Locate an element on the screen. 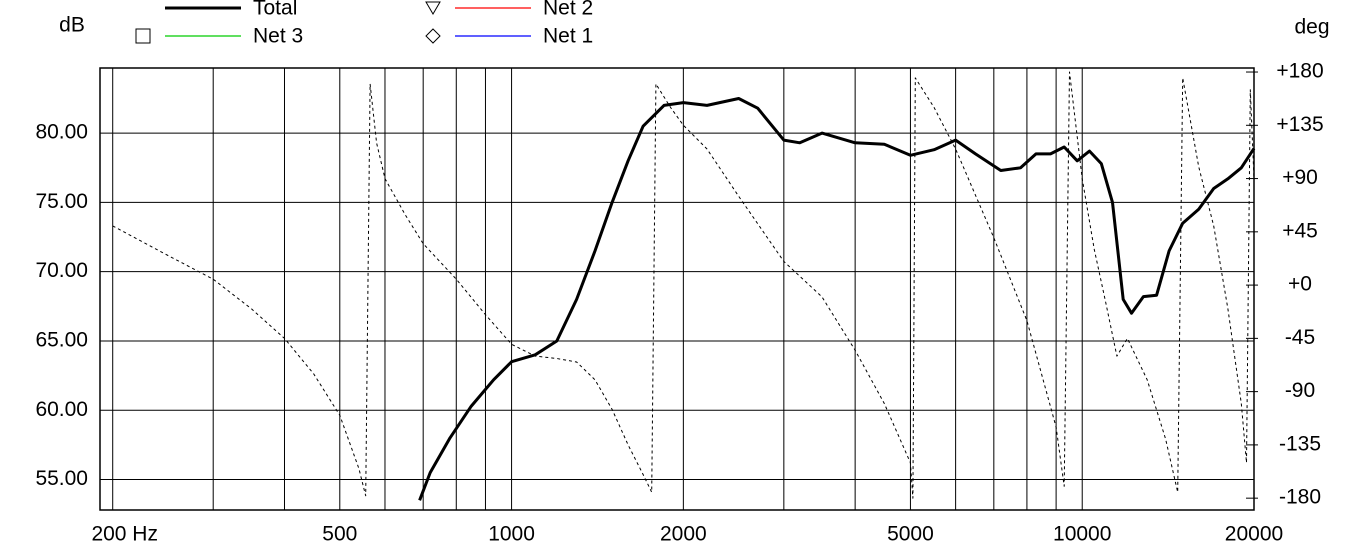  y2-tick-label: -45 is located at coordinates (1300, 337).